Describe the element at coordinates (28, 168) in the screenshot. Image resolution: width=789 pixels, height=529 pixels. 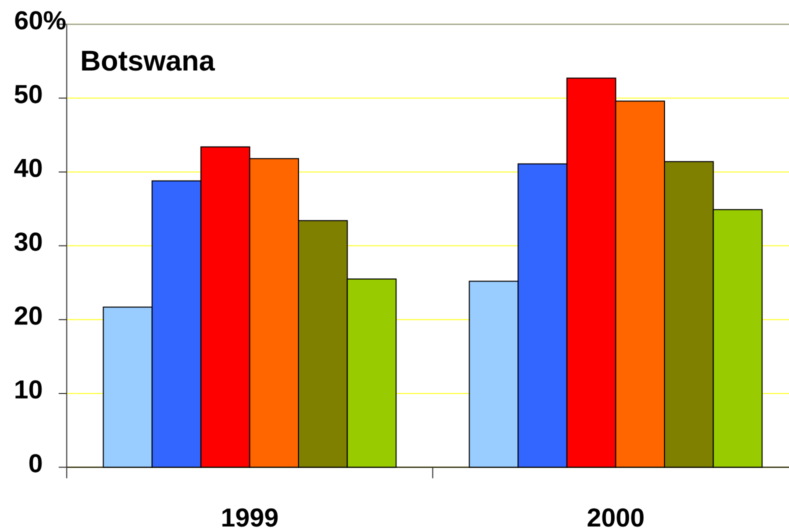
I see `y-tick-label: 40` at that location.